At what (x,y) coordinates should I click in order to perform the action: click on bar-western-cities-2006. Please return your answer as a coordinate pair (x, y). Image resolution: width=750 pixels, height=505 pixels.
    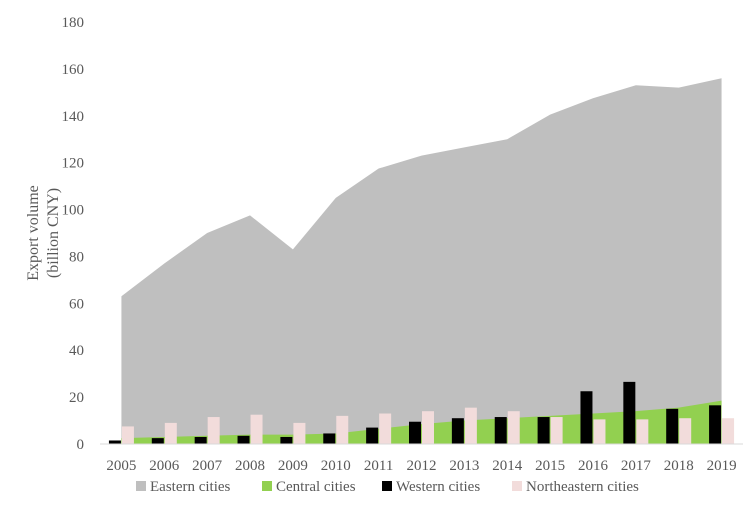
    Looking at the image, I should click on (157, 441).